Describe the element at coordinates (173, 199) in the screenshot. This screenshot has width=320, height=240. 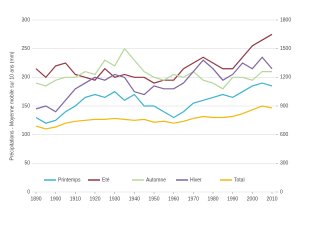
I see `x-tick-label: 1960` at that location.